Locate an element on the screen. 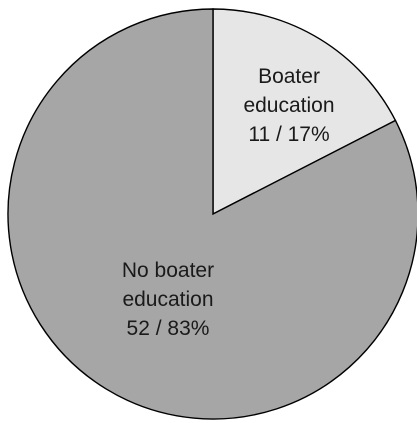 The image size is (417, 423). pie-slice-label: No boater education 52 / 83% is located at coordinates (168, 299).